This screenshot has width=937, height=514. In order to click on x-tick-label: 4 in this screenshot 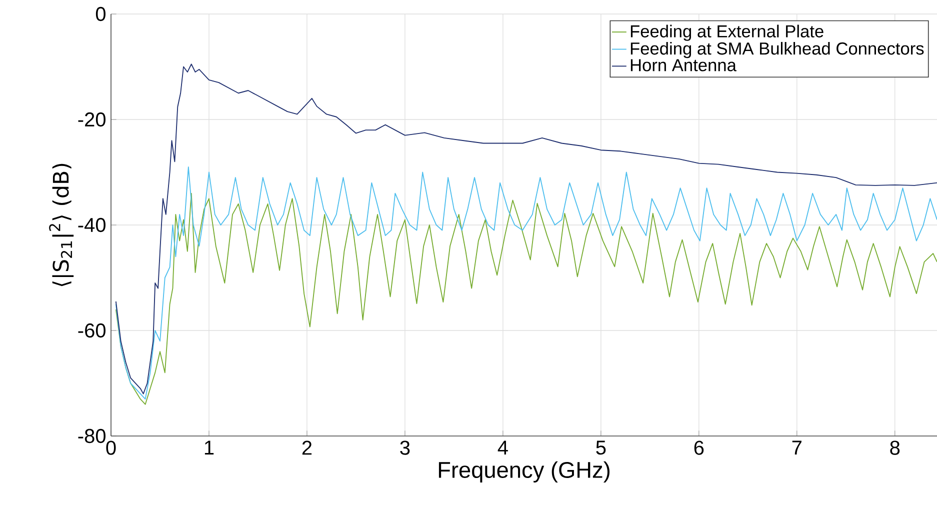, I will do `click(503, 447)`.